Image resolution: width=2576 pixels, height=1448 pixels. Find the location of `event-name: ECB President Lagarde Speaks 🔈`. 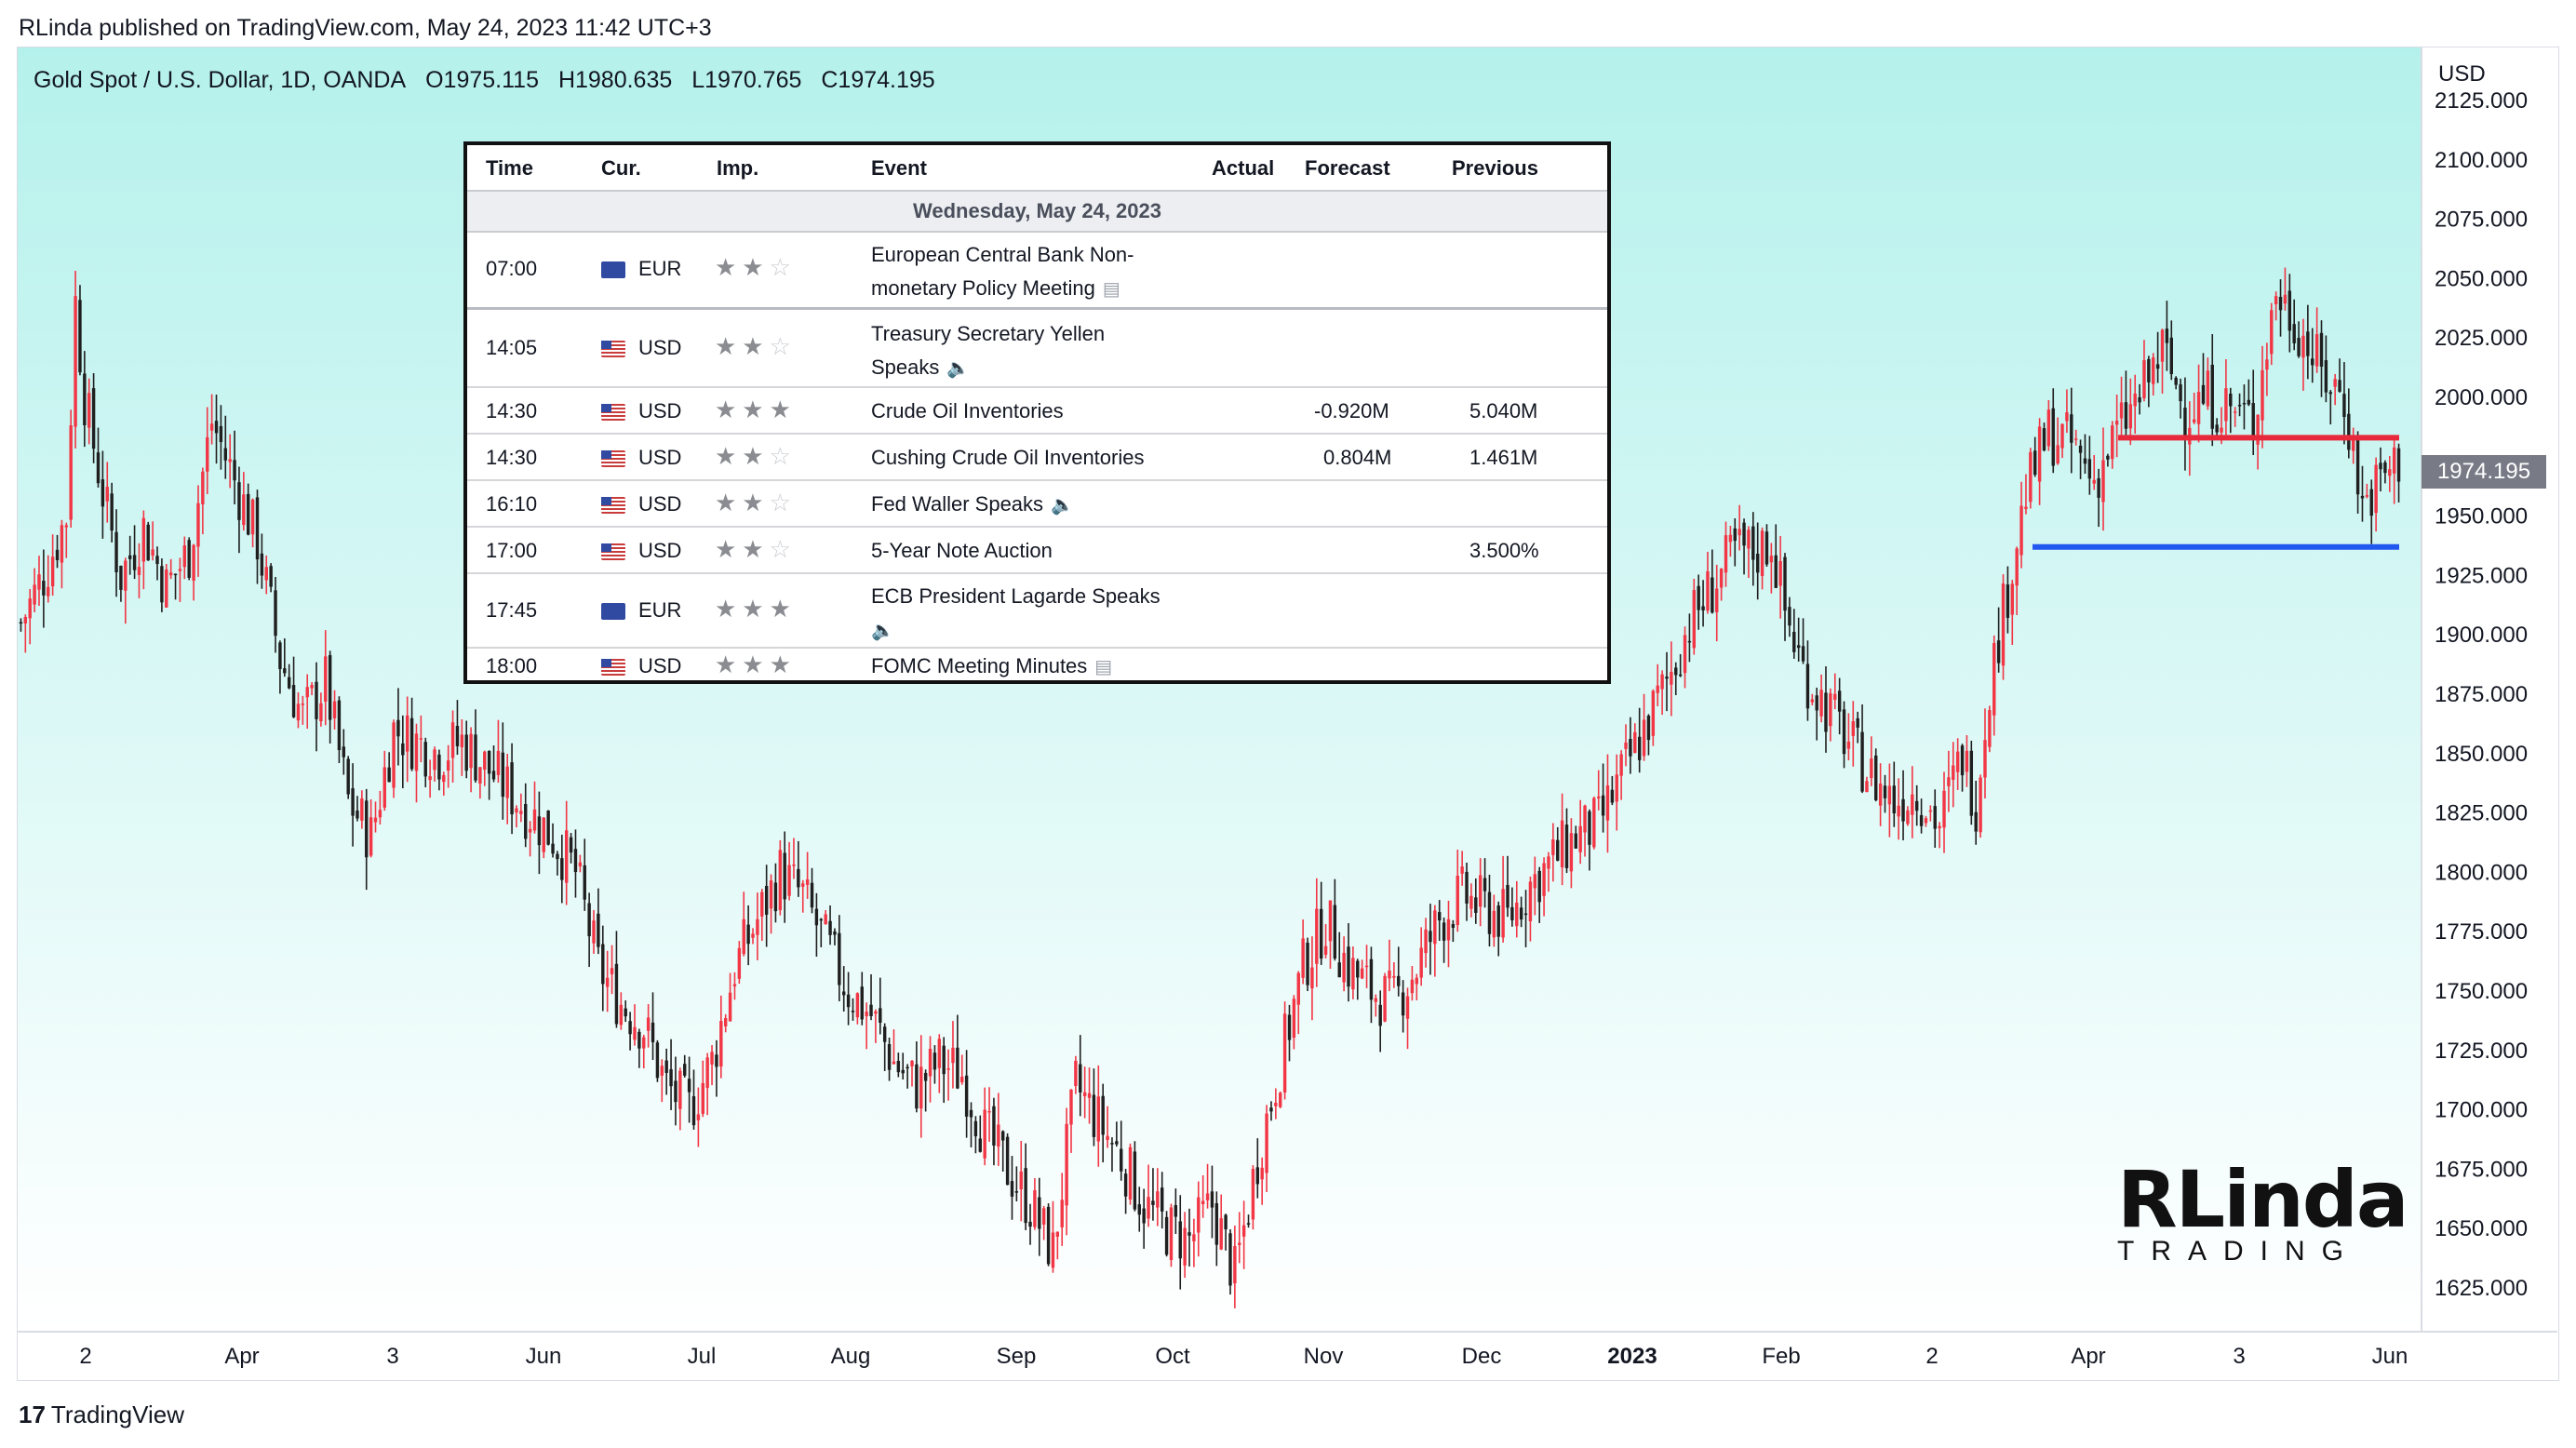

event-name: ECB President Lagarde Speaks 🔈 is located at coordinates (1016, 614).